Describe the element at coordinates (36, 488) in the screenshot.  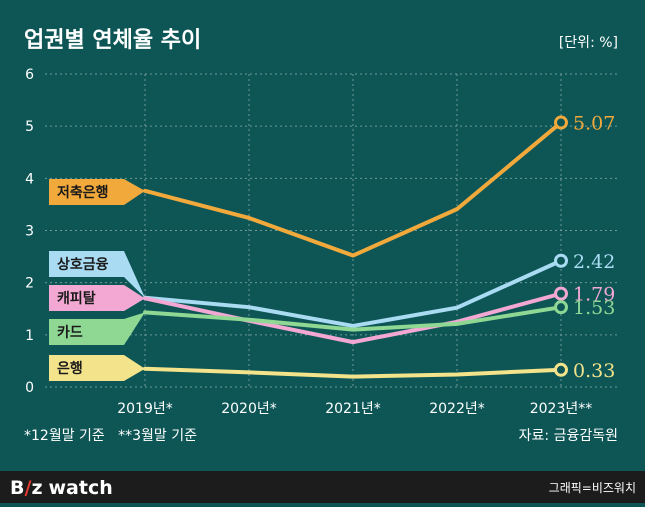
I see `logo-z: z` at that location.